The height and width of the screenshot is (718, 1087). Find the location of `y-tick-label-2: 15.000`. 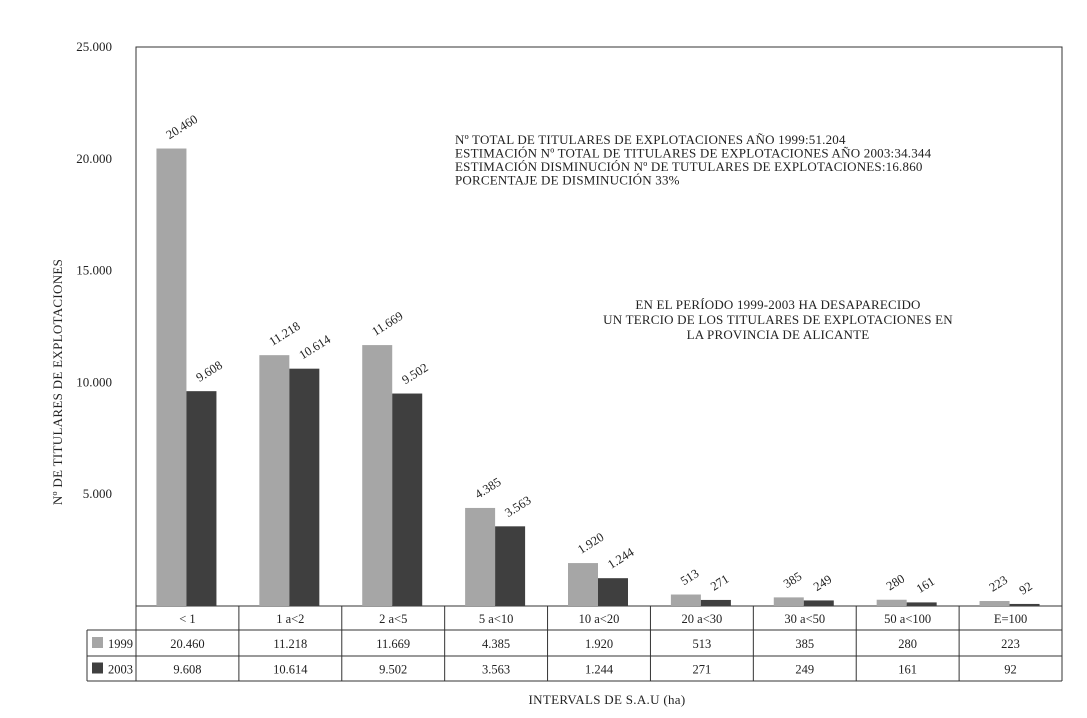

y-tick-label-2: 15.000 is located at coordinates (94, 270).